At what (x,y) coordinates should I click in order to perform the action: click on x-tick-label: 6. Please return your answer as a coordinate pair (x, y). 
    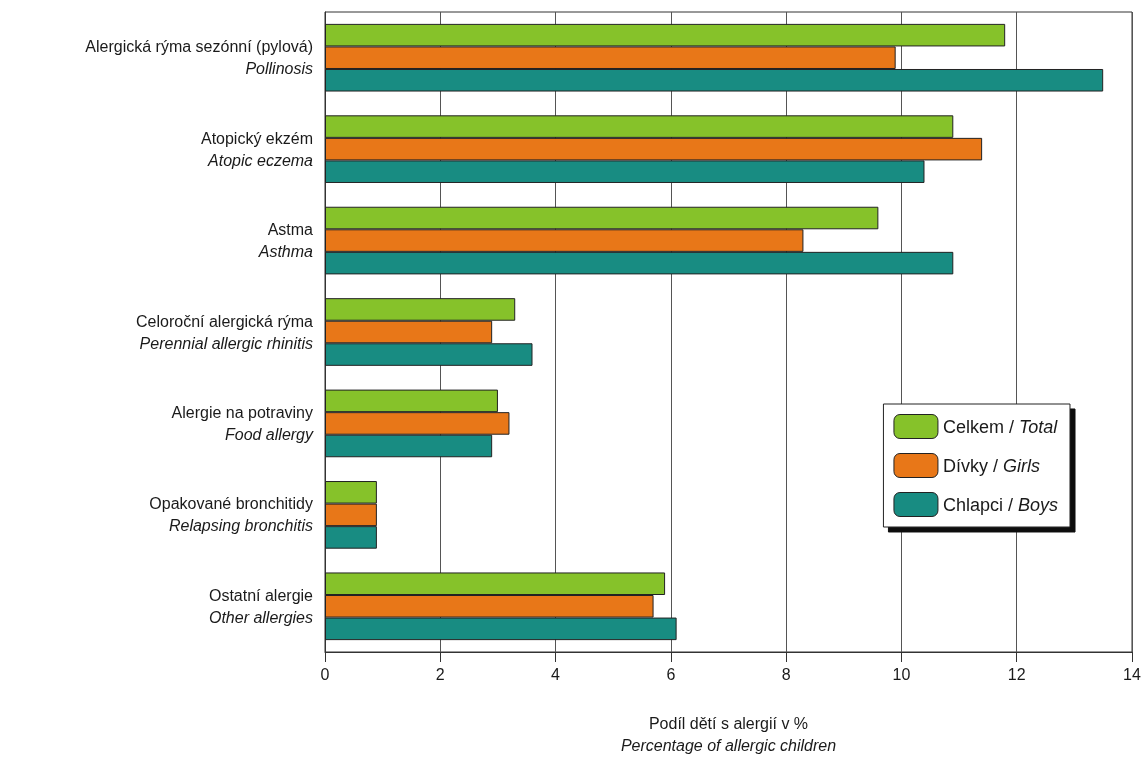
    Looking at the image, I should click on (671, 674).